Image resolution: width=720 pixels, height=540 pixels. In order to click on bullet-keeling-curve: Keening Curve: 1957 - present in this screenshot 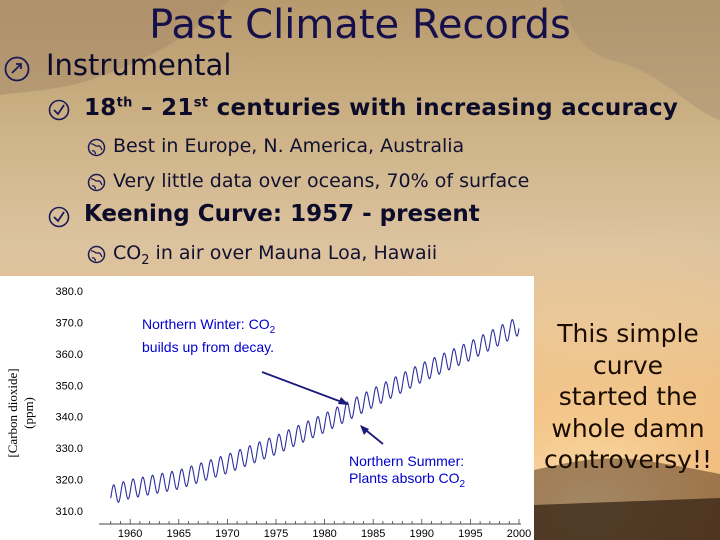, I will do `click(282, 214)`.